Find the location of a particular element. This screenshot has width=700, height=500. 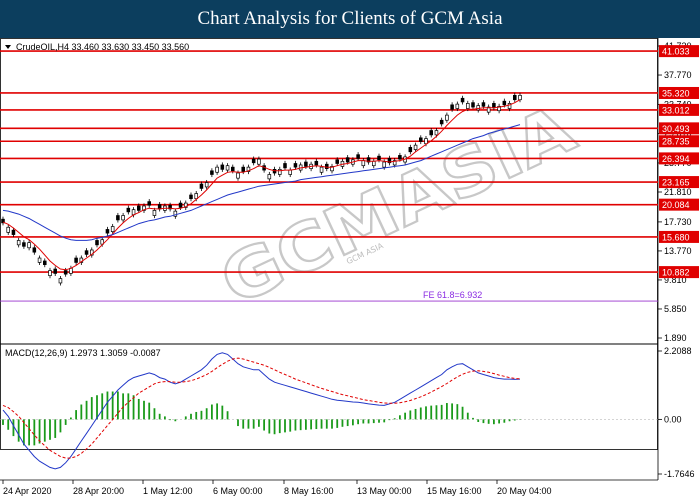

y-tick-label: 13.770 is located at coordinates (678, 251).